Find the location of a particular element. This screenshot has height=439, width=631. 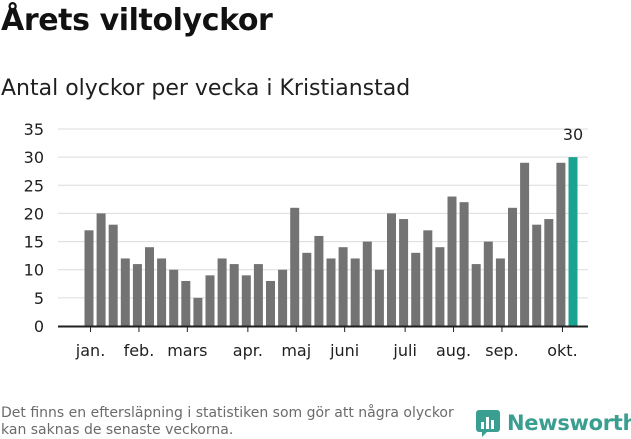

y-tick-label: 15 is located at coordinates (34, 242).